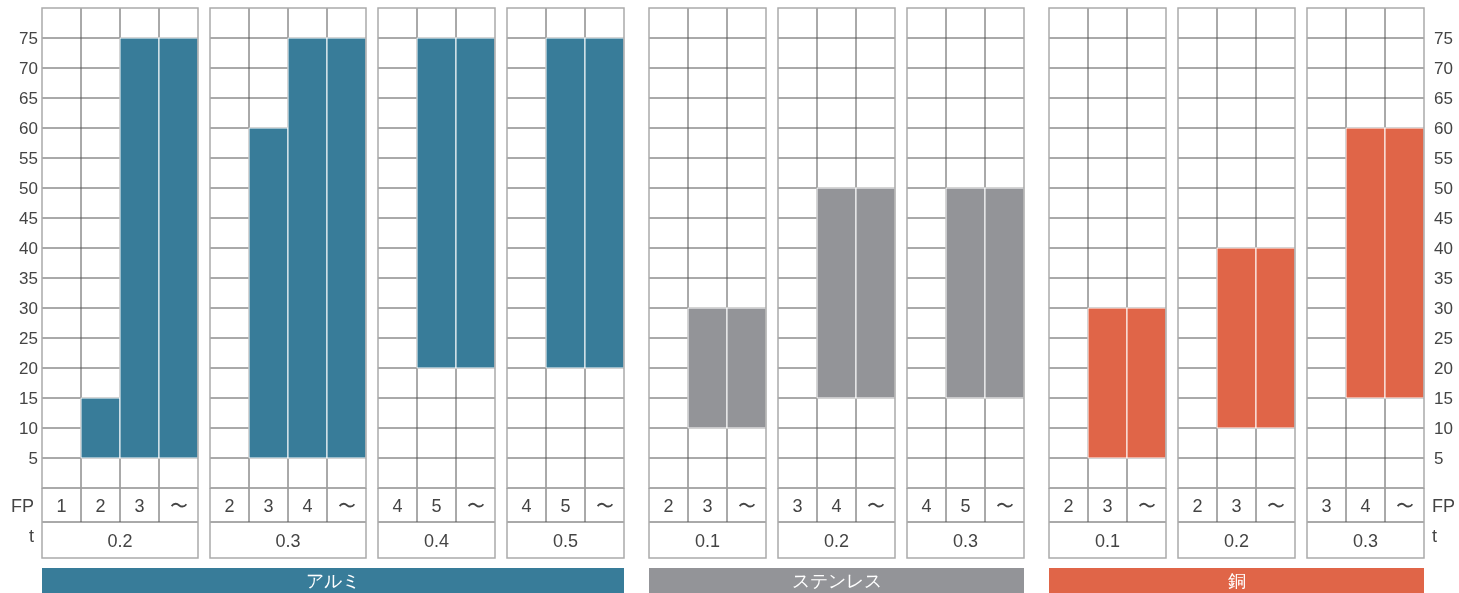  Describe the element at coordinates (436, 541) in the screenshot. I see `x-axis-title: 0.4` at that location.